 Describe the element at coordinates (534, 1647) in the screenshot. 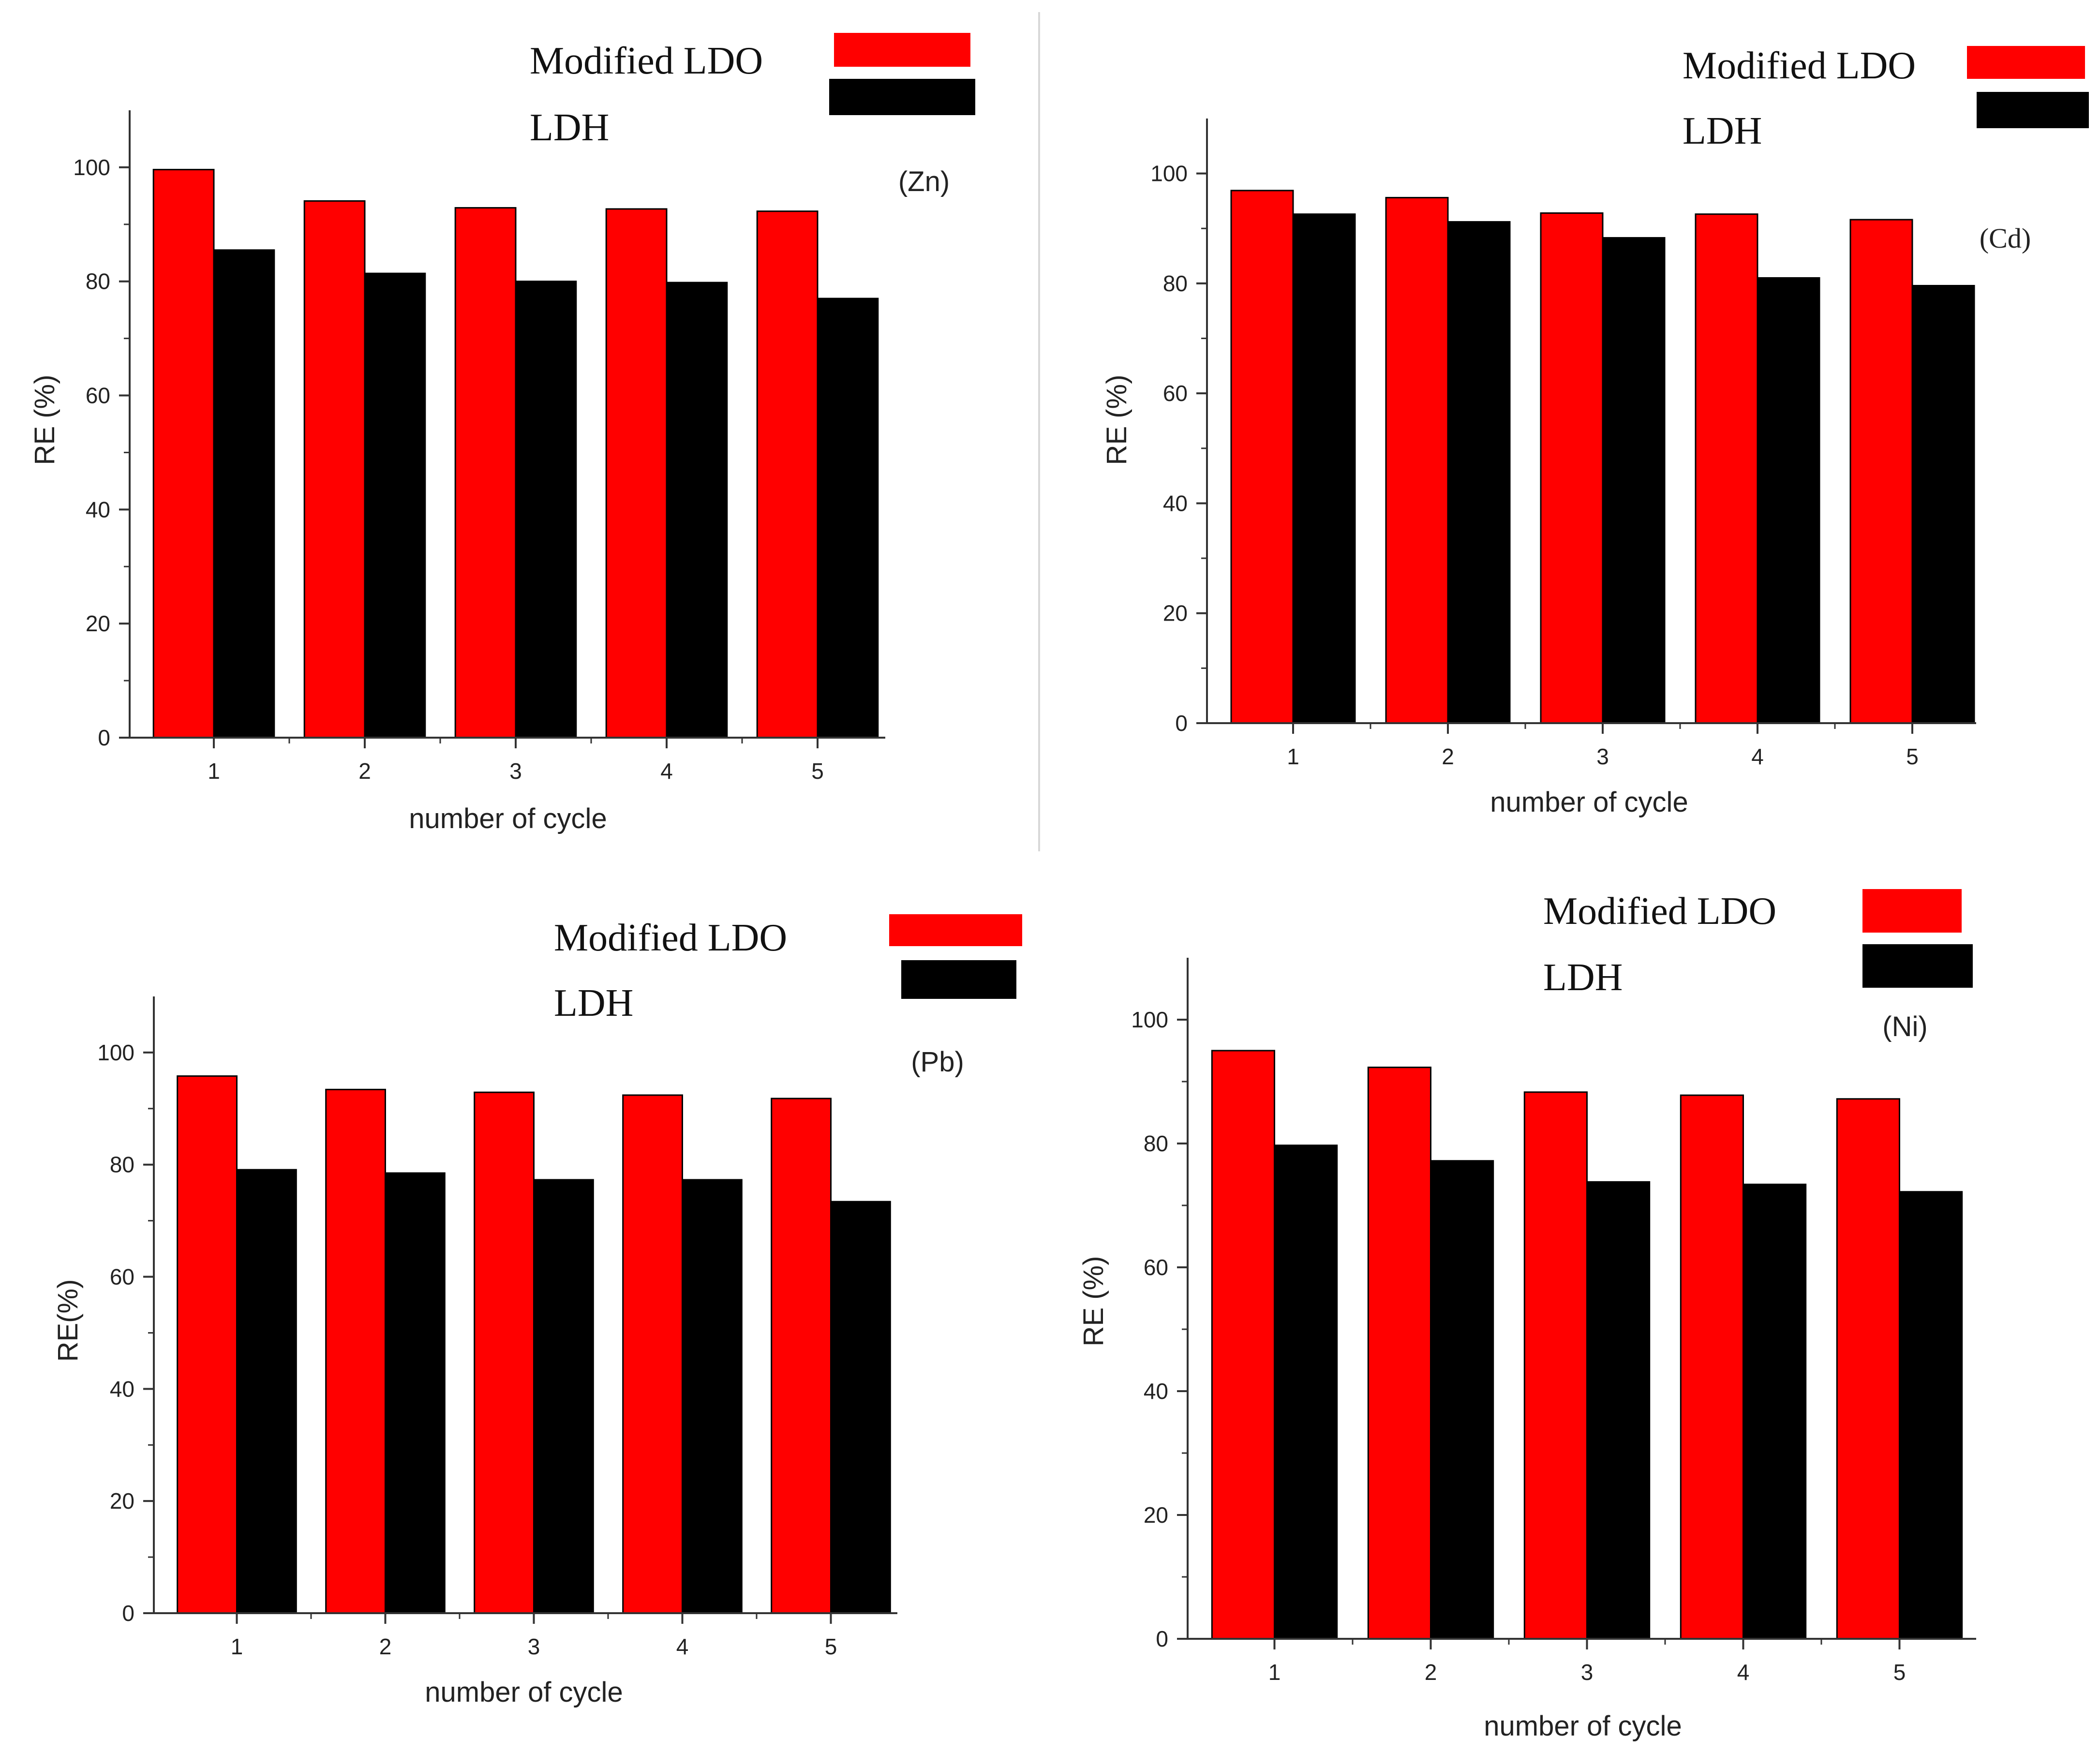

I see `x-tick-label-pb-3: 3` at that location.